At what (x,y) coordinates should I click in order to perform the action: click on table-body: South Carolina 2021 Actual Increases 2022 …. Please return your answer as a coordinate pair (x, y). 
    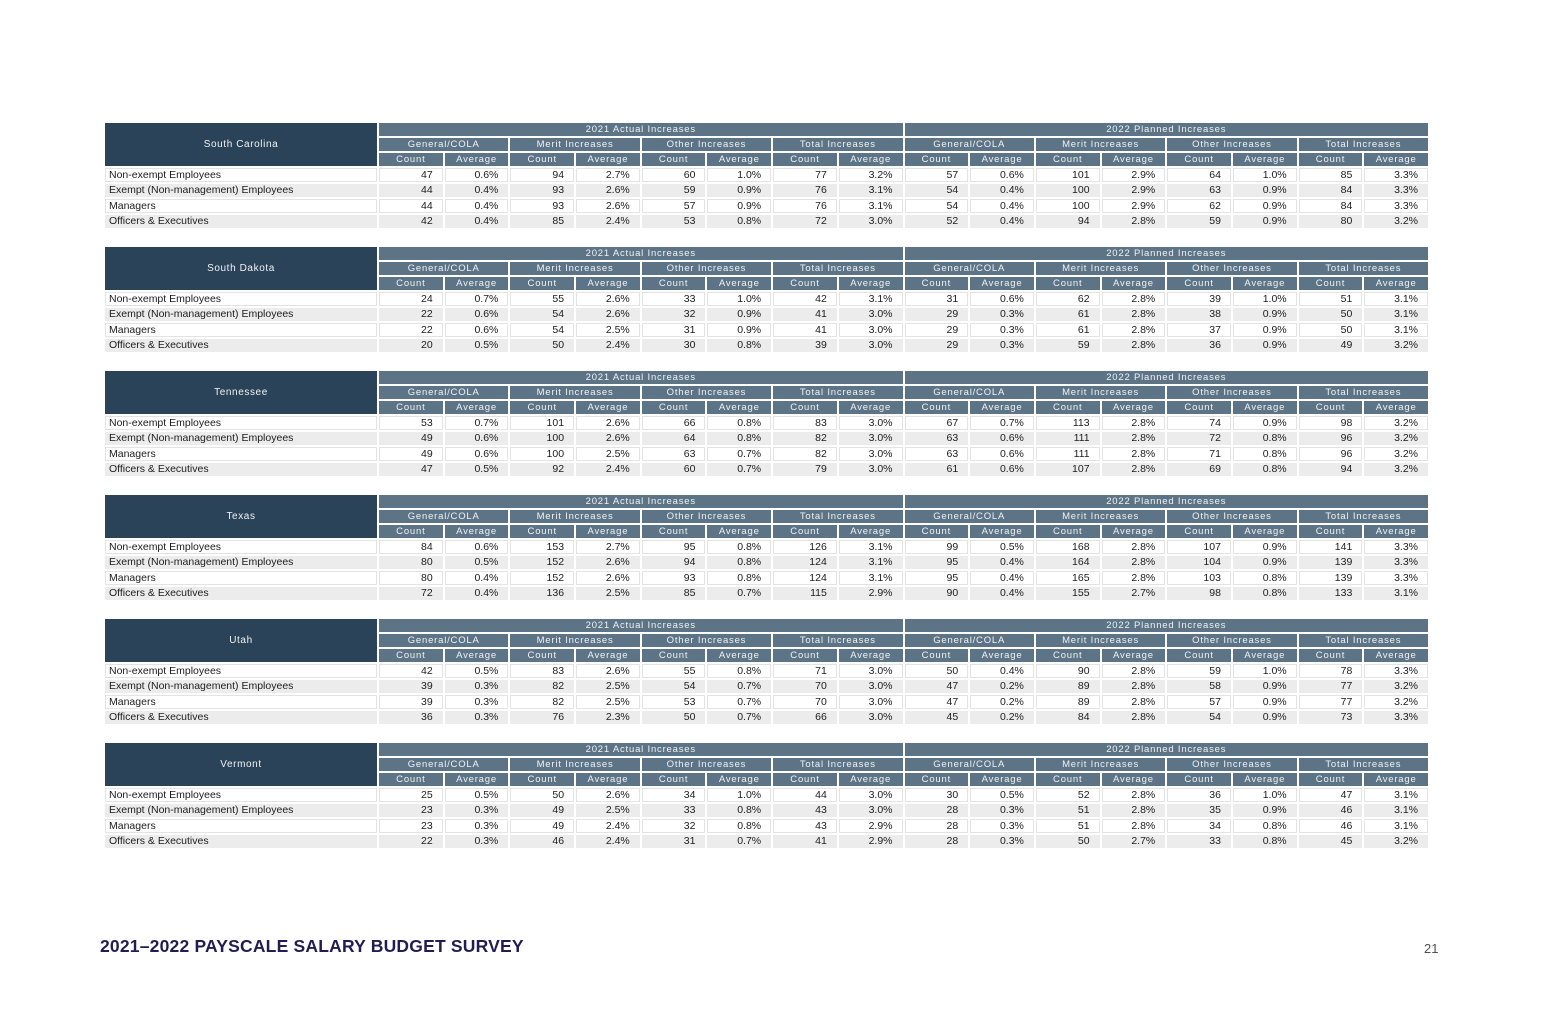
    Looking at the image, I should click on (766, 175).